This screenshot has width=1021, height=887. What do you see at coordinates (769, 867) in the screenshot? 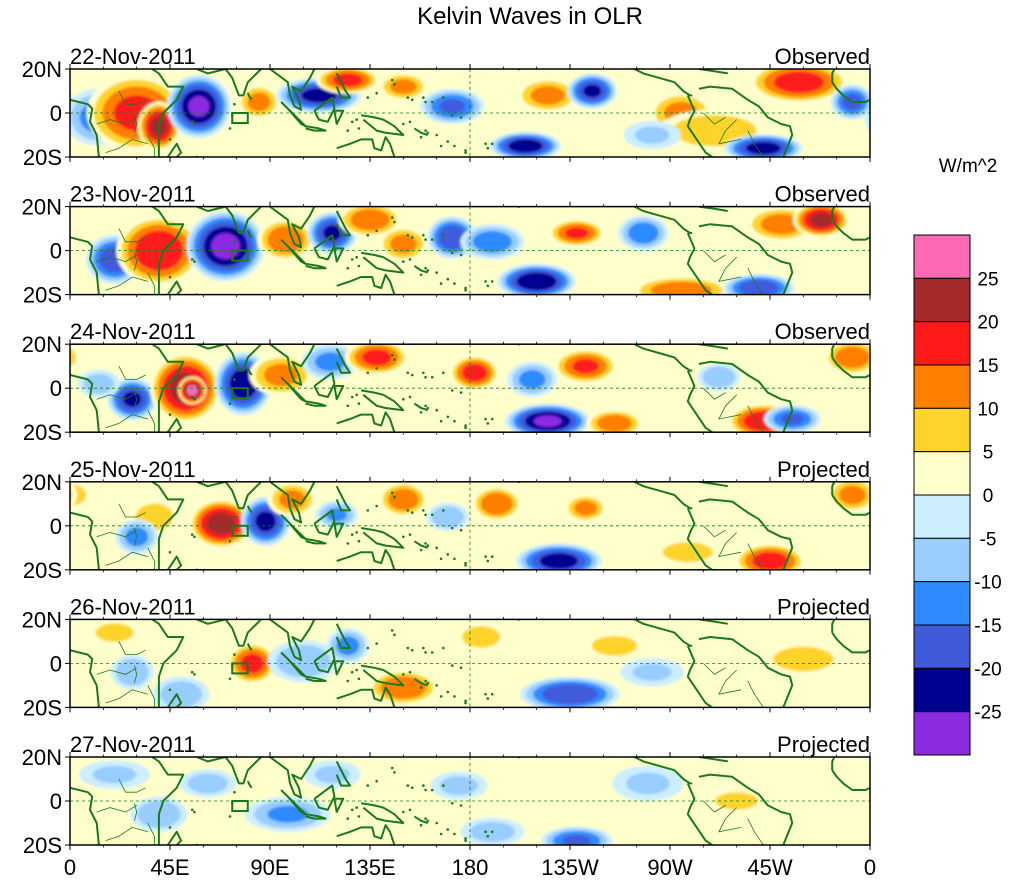
I see `x-tick-label: 45W` at bounding box center [769, 867].